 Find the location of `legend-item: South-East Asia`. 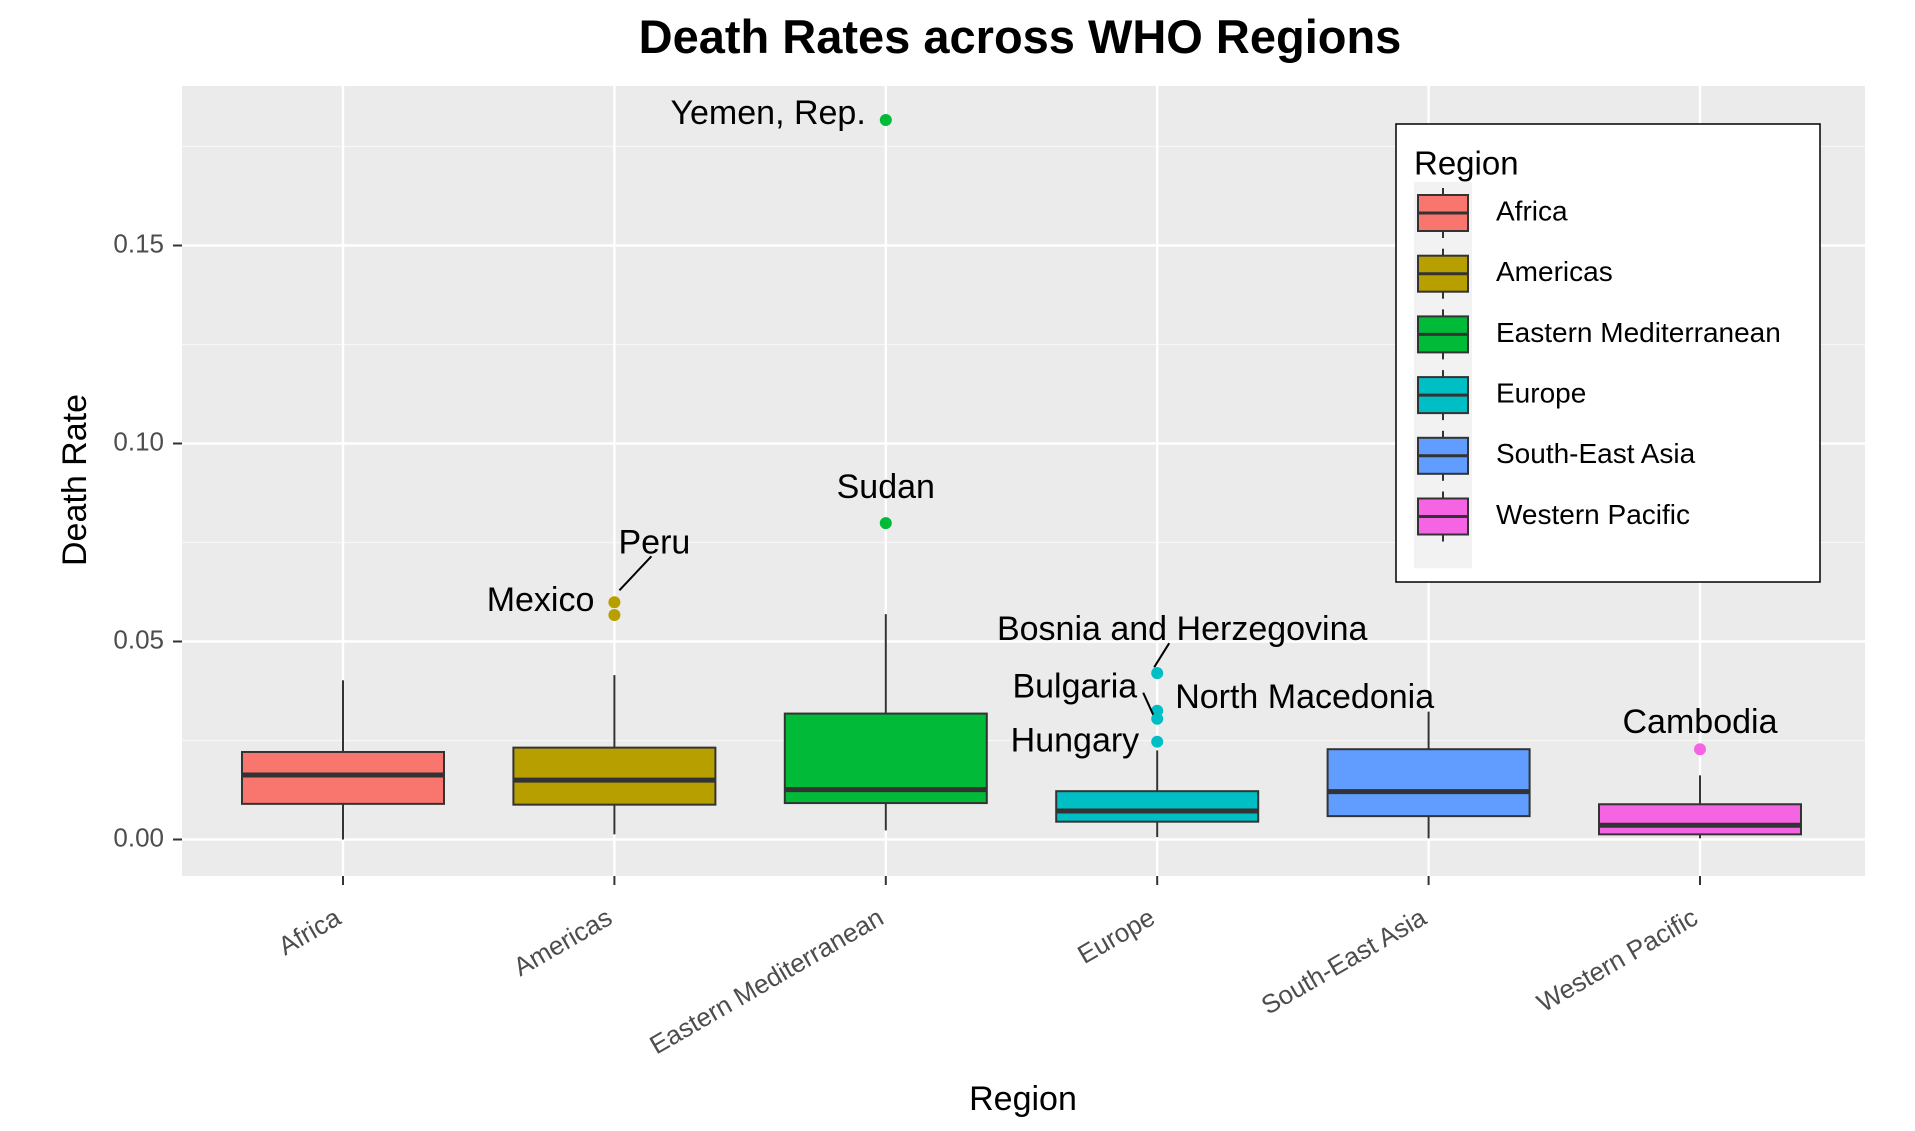

legend-item: South-East Asia is located at coordinates (1556, 455).